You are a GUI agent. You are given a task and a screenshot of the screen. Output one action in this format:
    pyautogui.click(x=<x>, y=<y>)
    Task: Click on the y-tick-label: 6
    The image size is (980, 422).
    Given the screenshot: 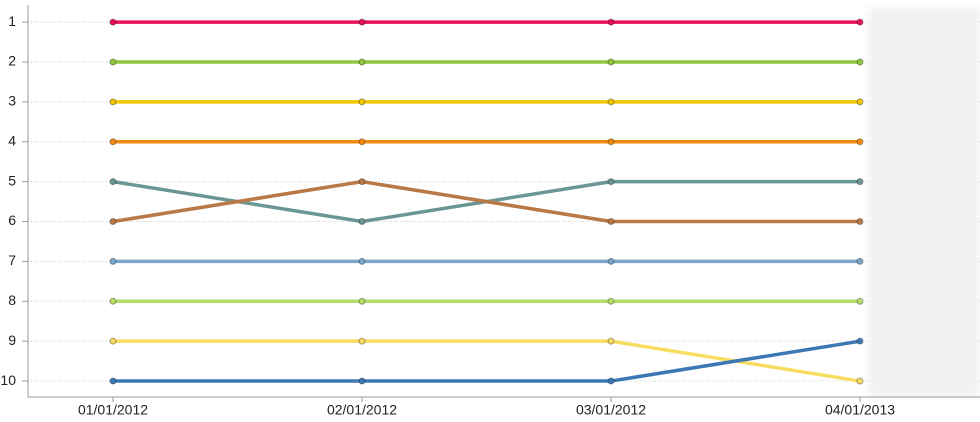 What is the action you would take?
    pyautogui.click(x=12, y=220)
    